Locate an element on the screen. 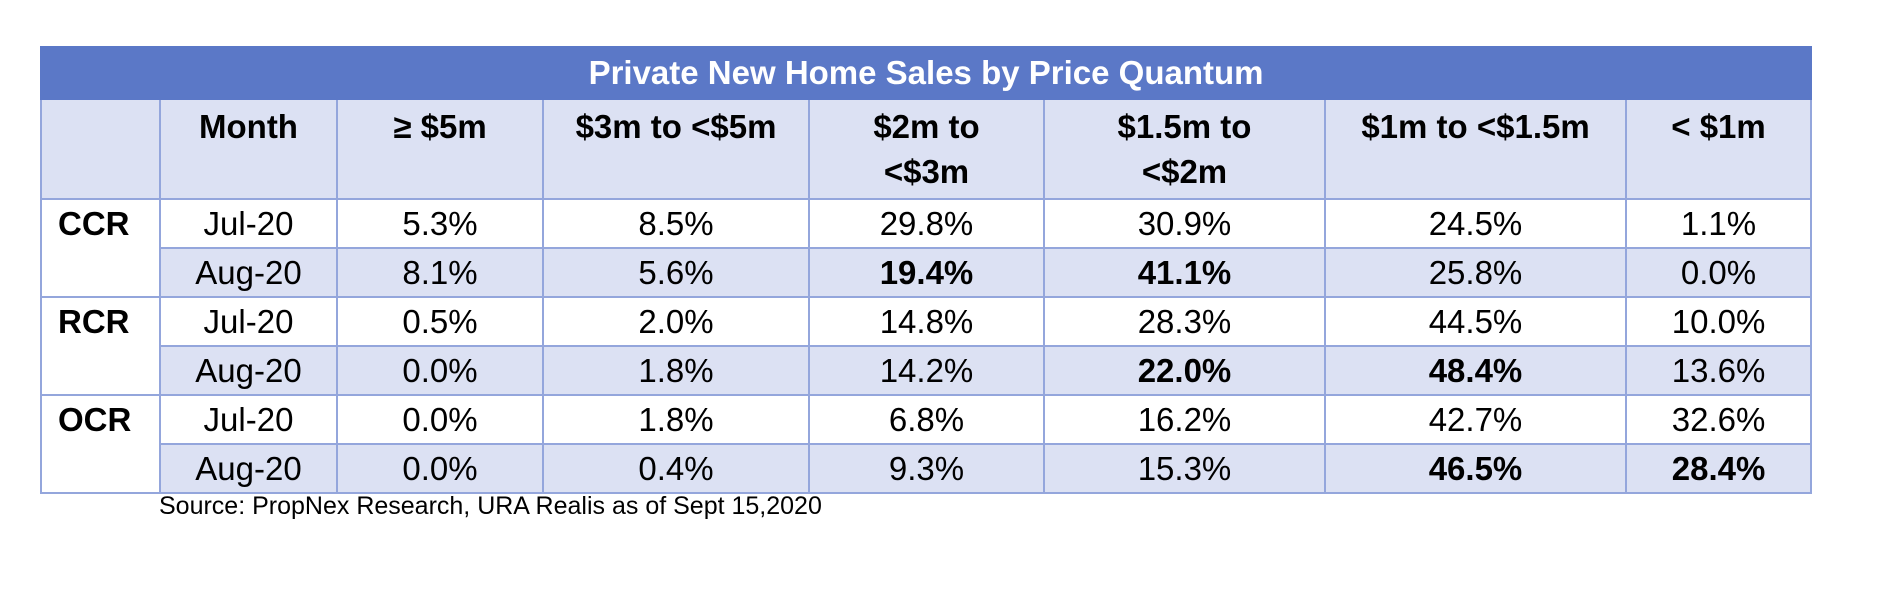 Image resolution: width=1880 pixels, height=602 pixels. column-header: < $1m is located at coordinates (1718, 149).